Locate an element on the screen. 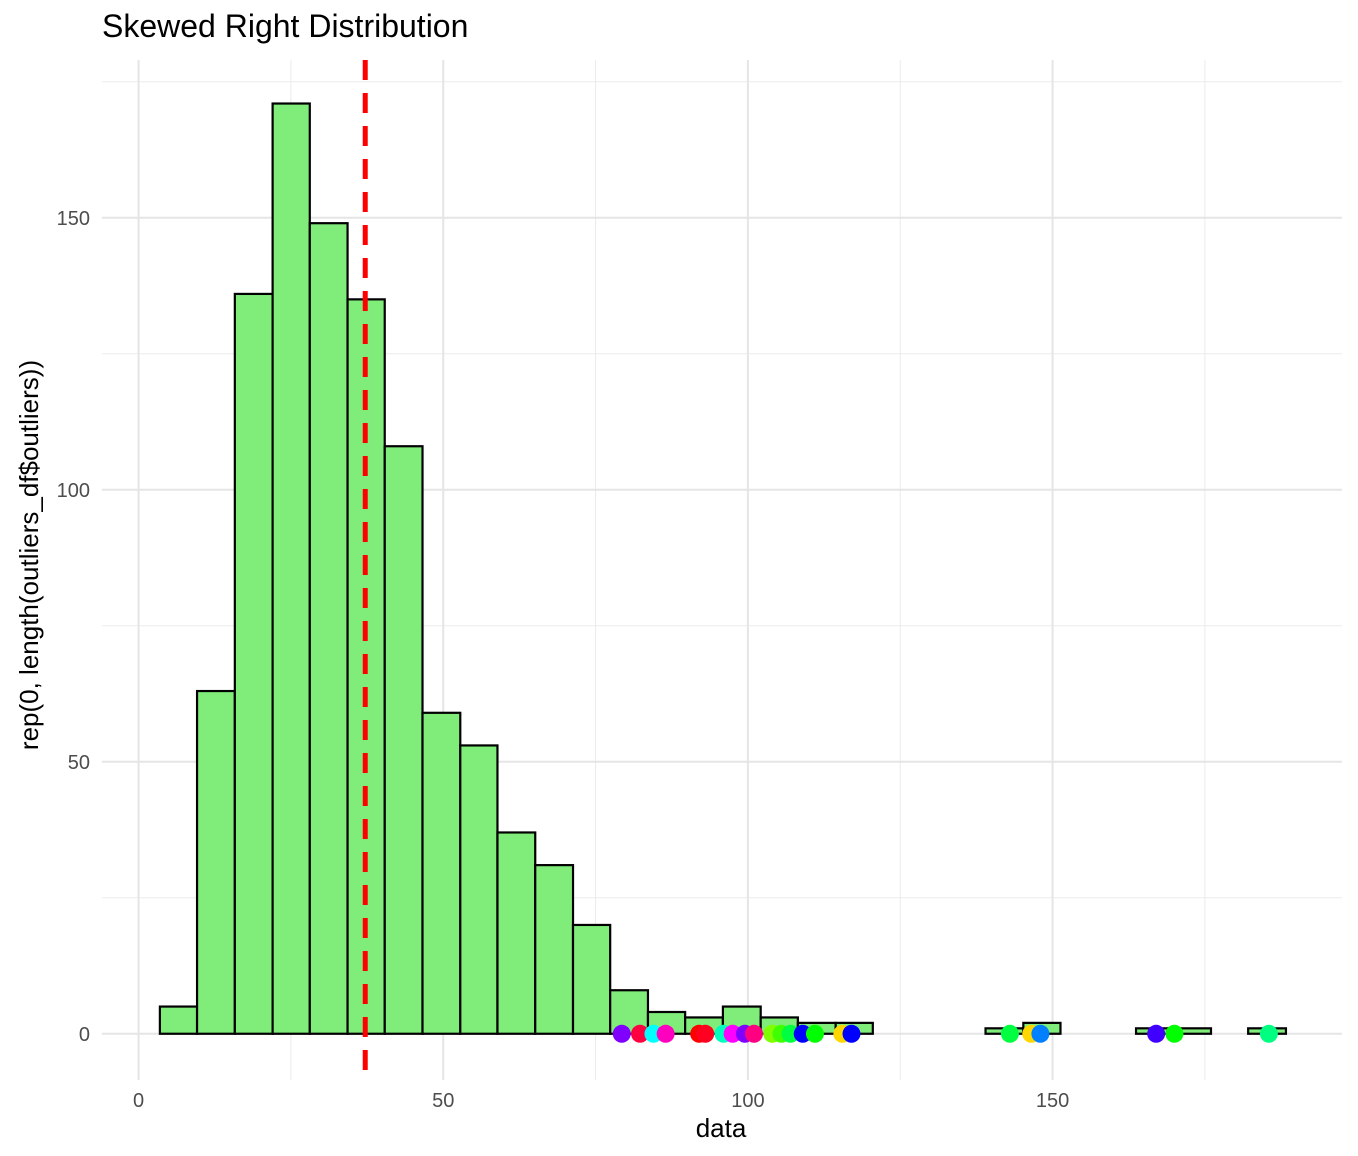 This screenshot has width=1358, height=1156. x-tick-label: 150 is located at coordinates (1052, 1101).